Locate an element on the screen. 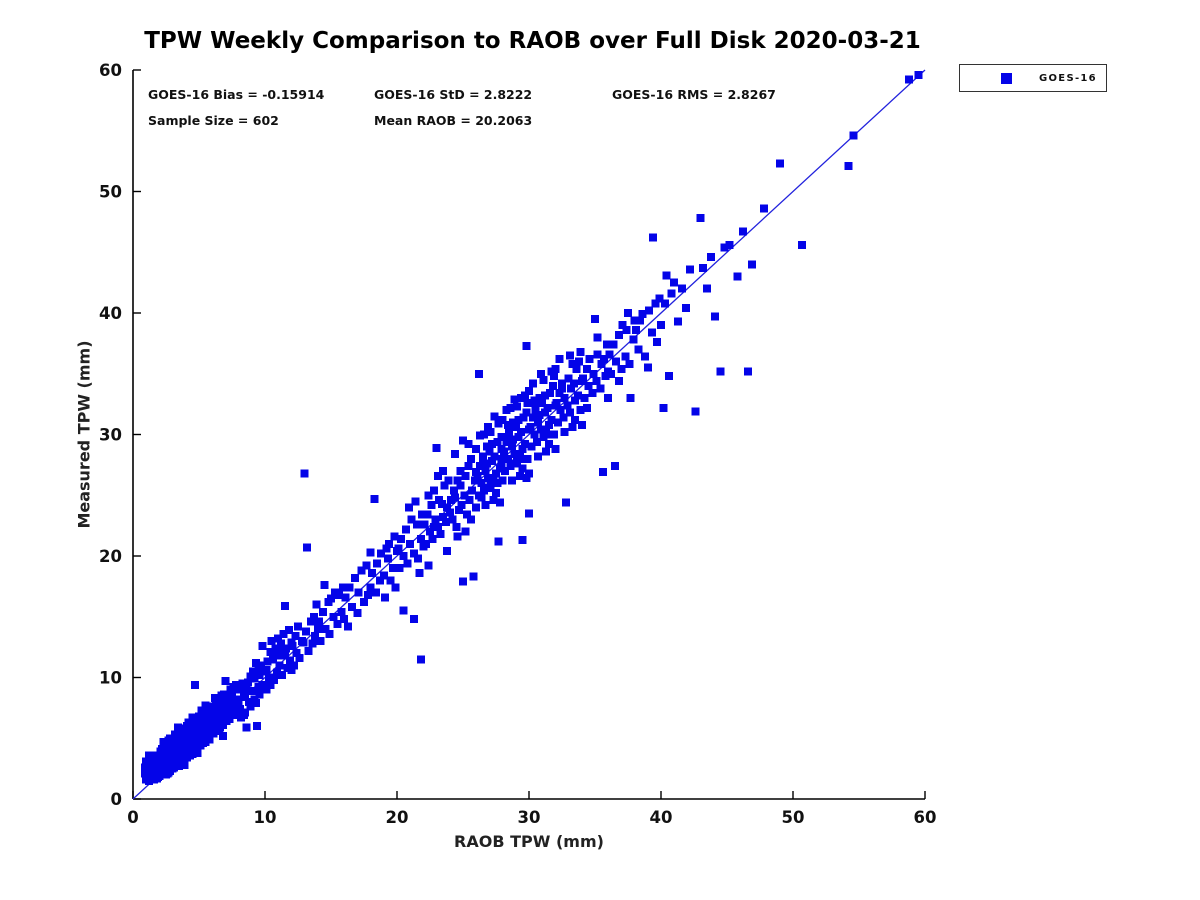 Image resolution: width=1200 pixels, height=900 pixels. stat-std: GOES-16 StD = 2.8222 is located at coordinates (453, 94).